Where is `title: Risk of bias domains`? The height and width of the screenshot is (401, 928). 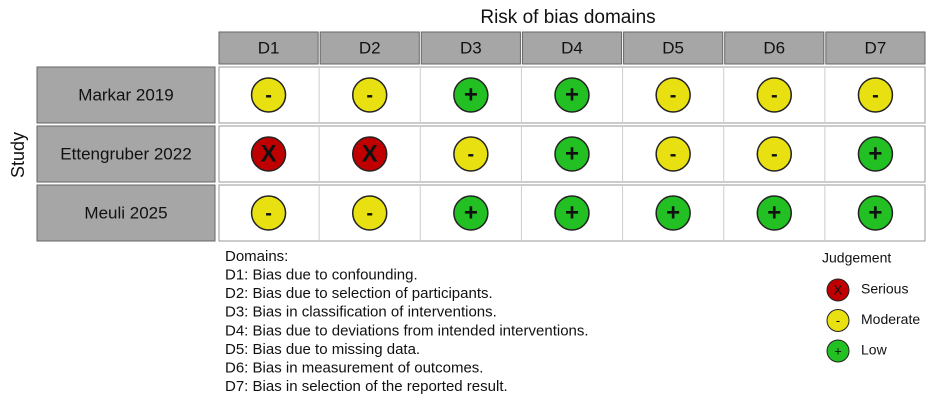
title: Risk of bias domains is located at coordinates (567, 17).